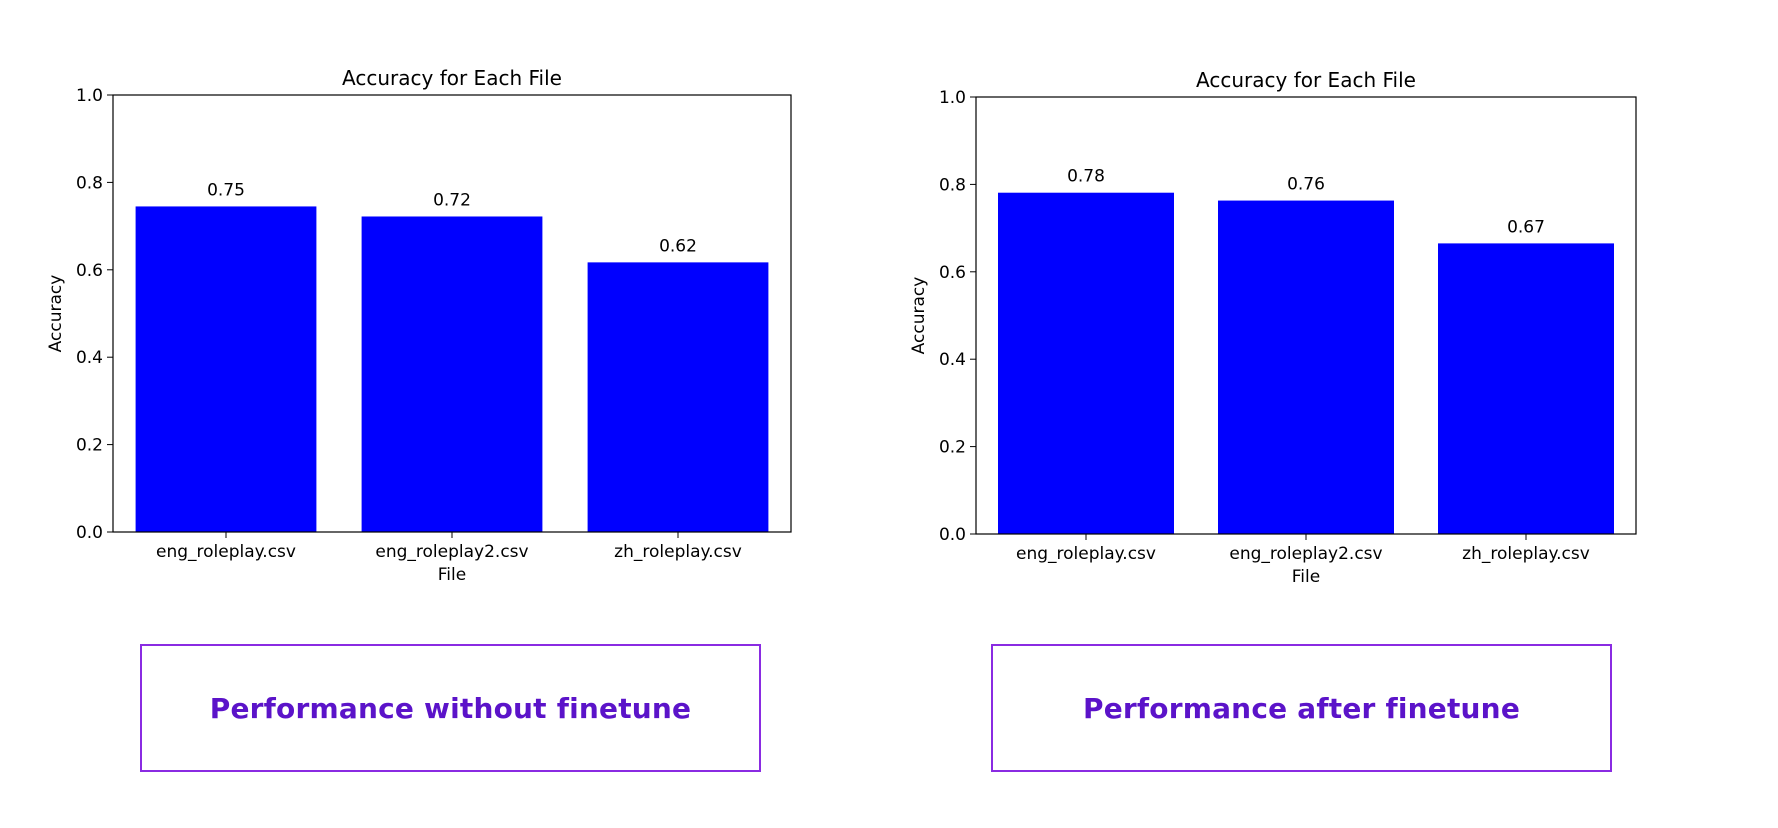 This screenshot has width=1778, height=828. I want to click on caption-after-finetune-box: Performance after finetune, so click(1301, 708).